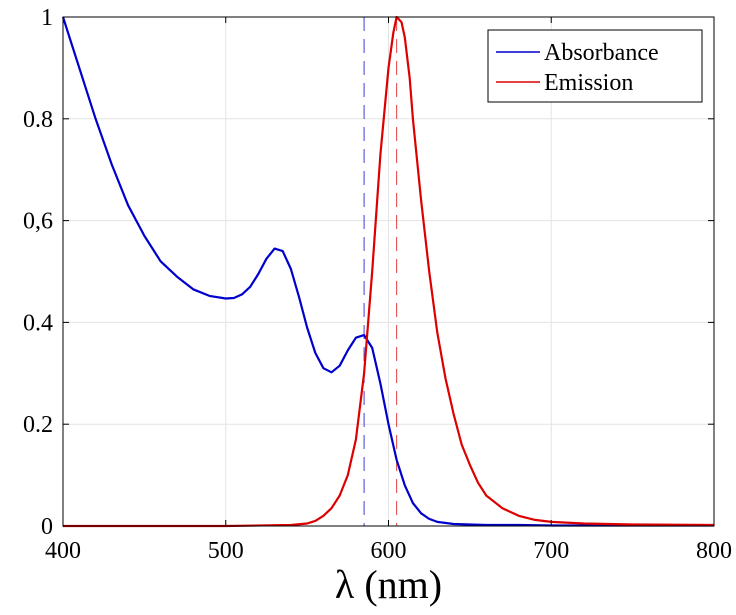 The image size is (736, 615). I want to click on x-tick-label: 600, so click(389, 551).